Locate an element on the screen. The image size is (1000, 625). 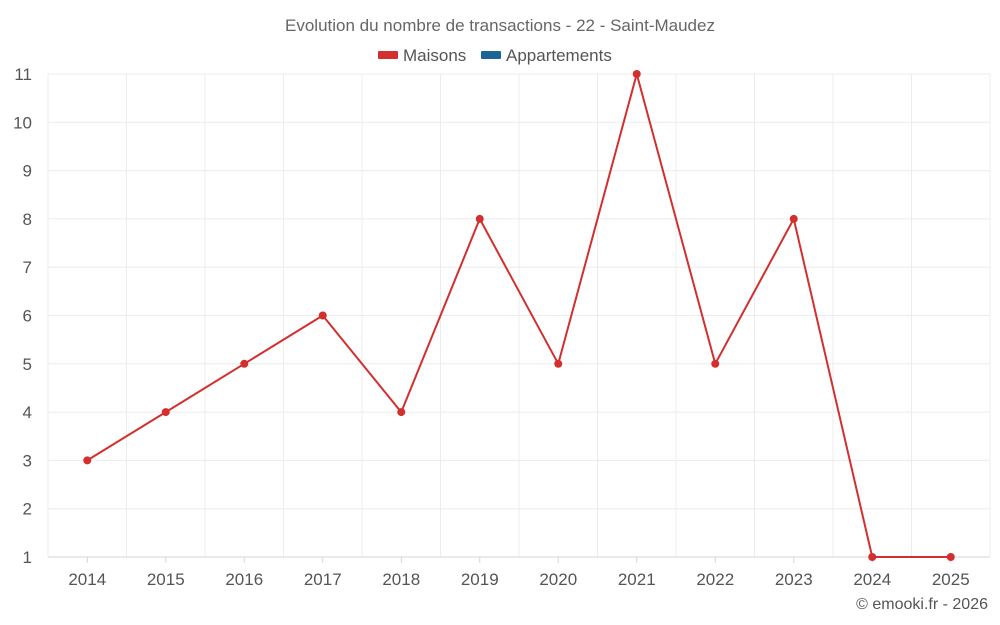
x-tick-label: 2022 is located at coordinates (715, 579).